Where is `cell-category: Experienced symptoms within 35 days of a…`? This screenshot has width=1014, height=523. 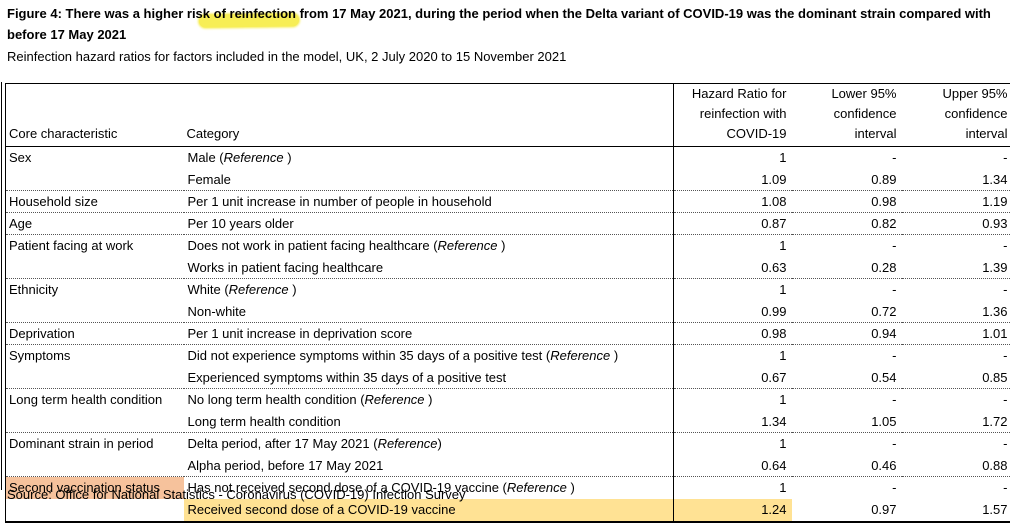 cell-category: Experienced symptoms within 35 days of a… is located at coordinates (428, 378).